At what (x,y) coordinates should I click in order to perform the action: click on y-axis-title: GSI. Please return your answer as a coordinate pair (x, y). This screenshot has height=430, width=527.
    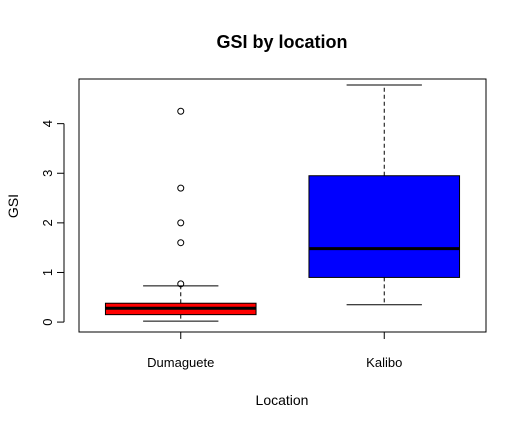
    Looking at the image, I should click on (13, 206).